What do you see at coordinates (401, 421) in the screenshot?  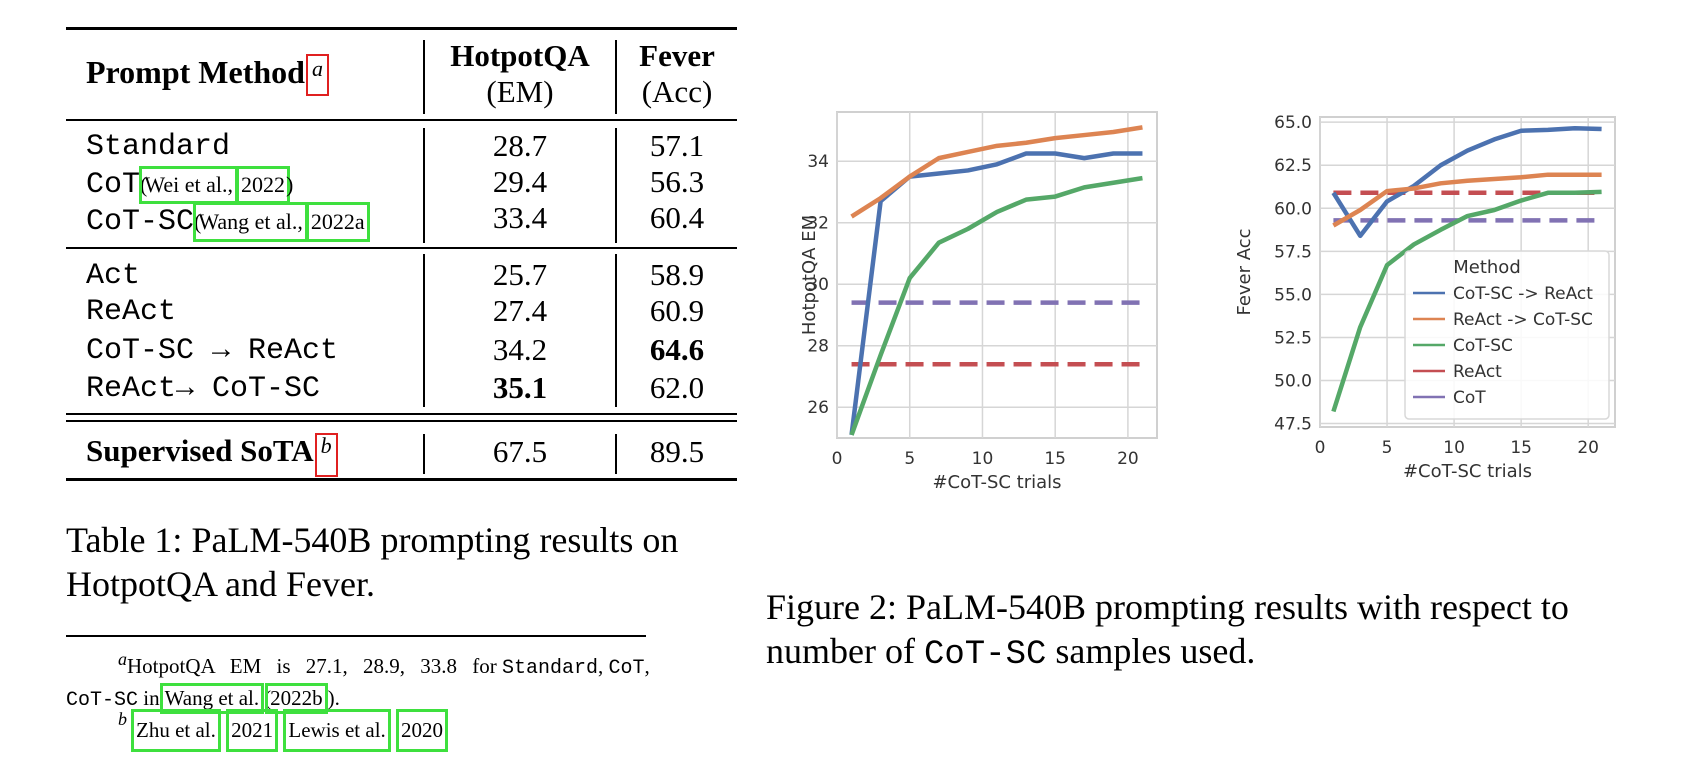 I see `double-rule-bottom` at bounding box center [401, 421].